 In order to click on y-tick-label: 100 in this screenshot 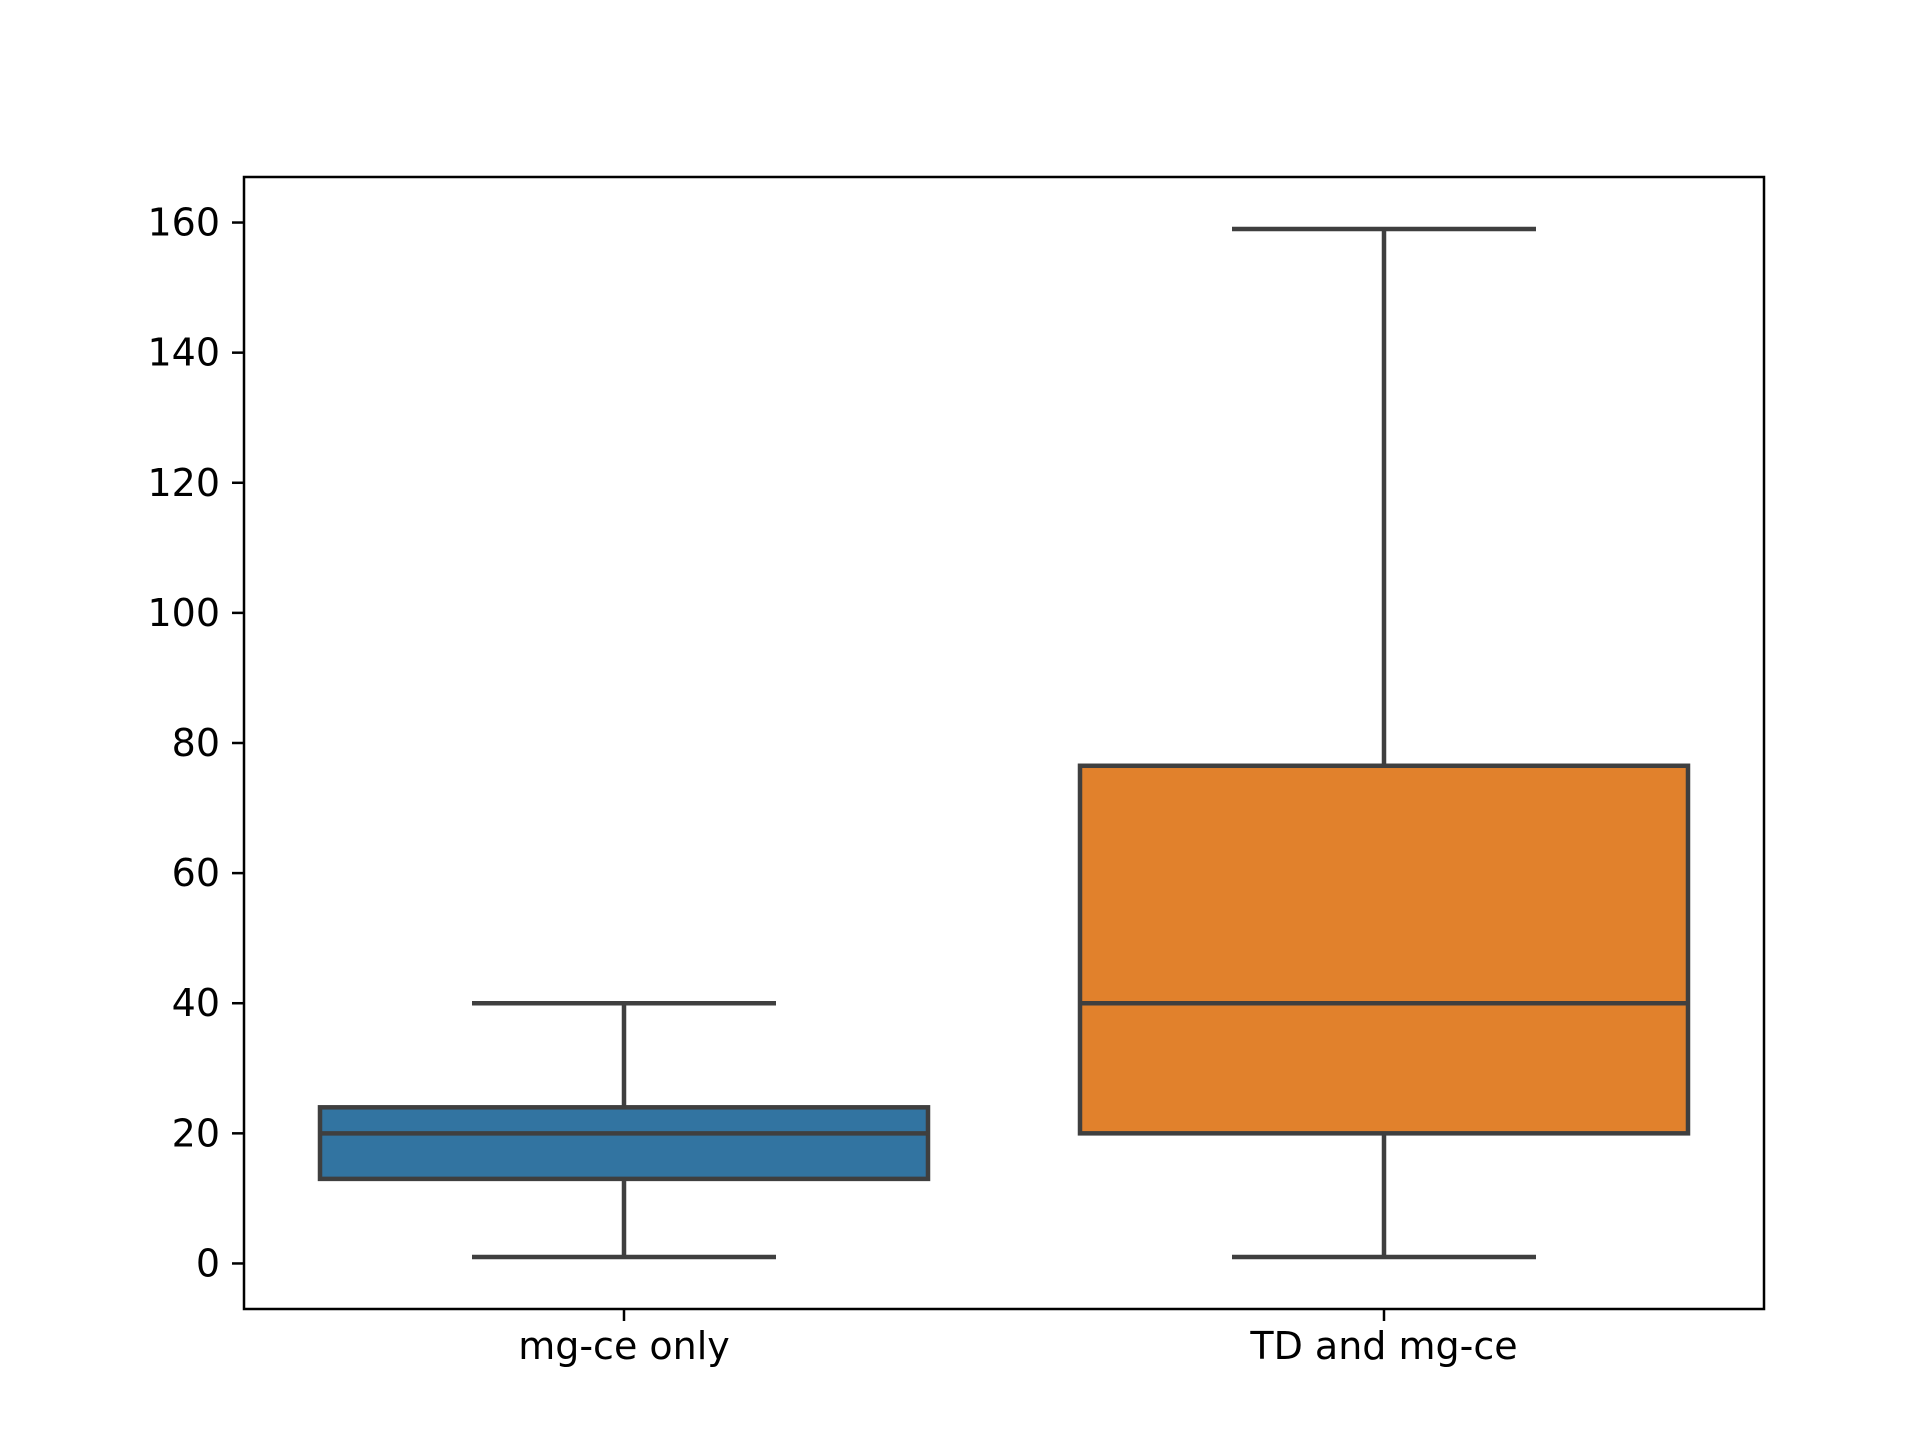, I will do `click(183, 613)`.